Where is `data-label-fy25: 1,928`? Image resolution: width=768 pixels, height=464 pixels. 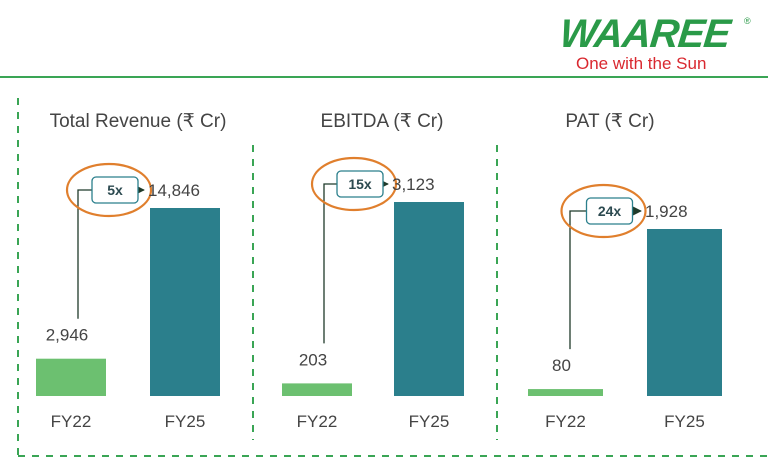 data-label-fy25: 1,928 is located at coordinates (666, 211).